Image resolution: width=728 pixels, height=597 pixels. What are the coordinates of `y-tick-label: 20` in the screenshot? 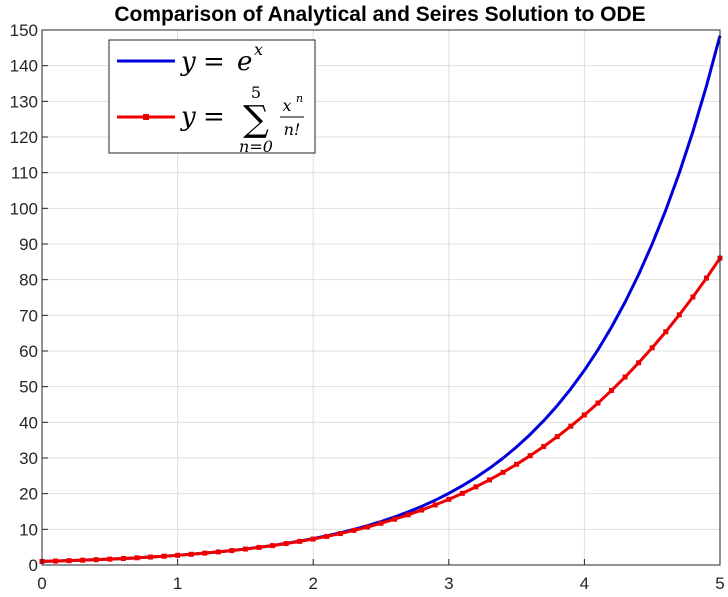 It's located at (28, 494).